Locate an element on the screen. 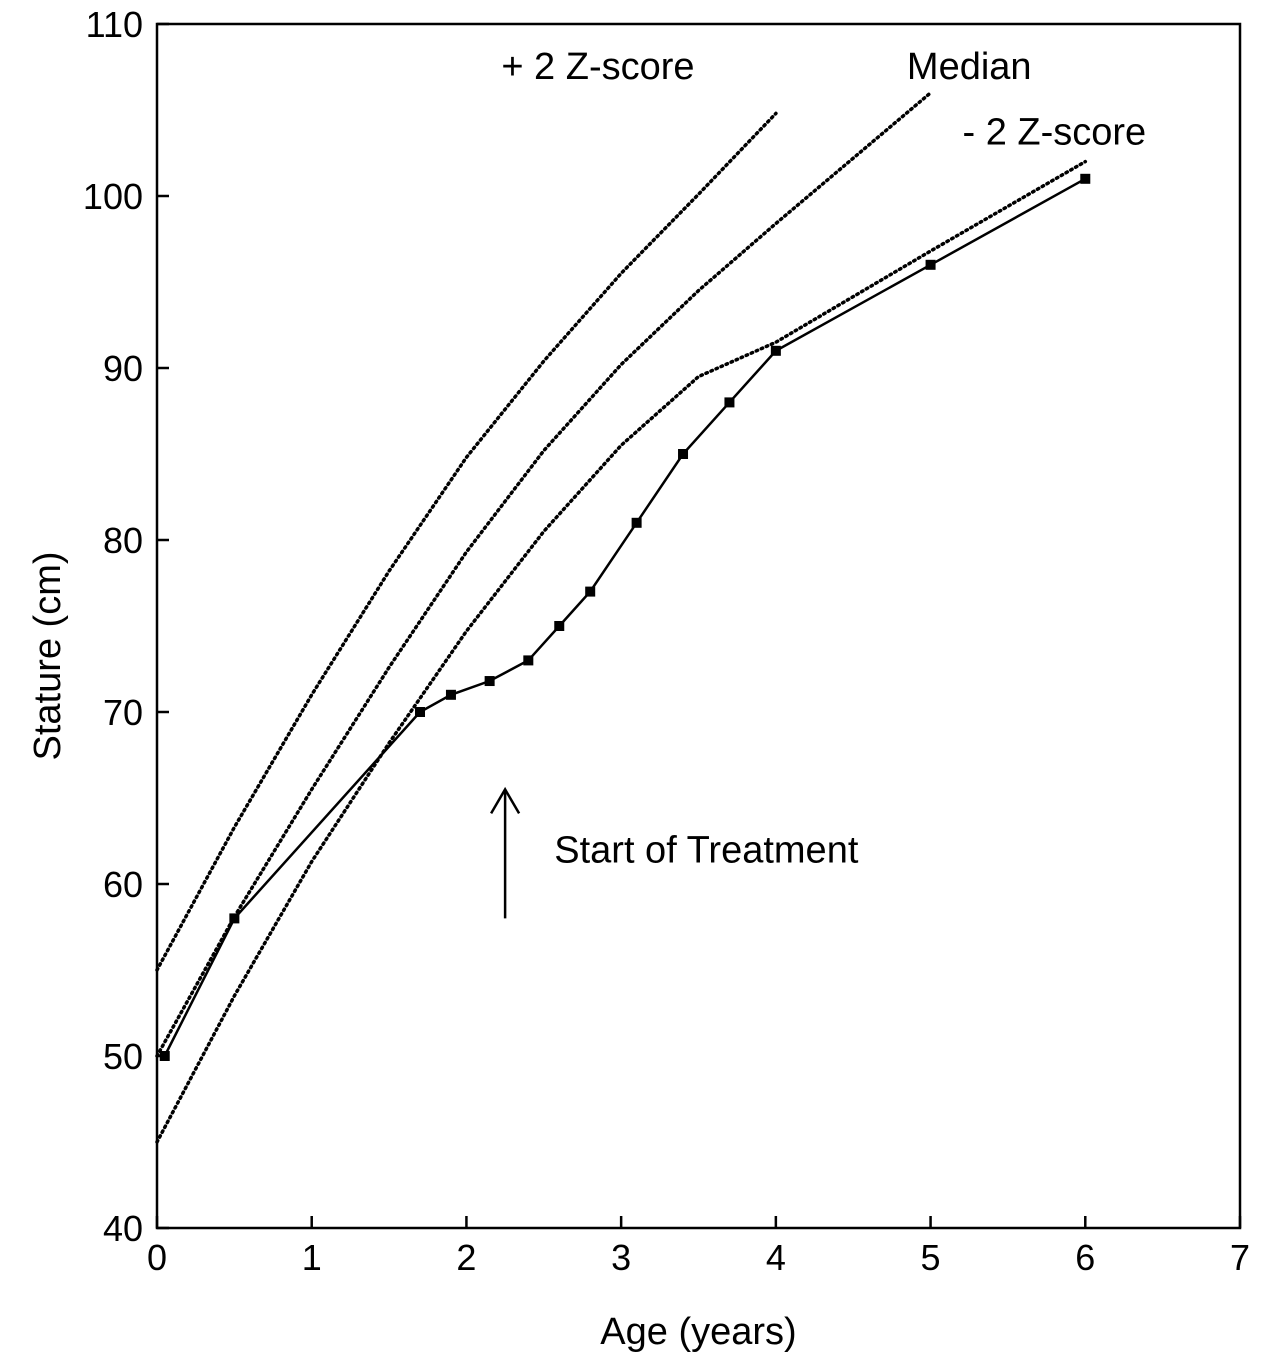 Image resolution: width=1270 pixels, height=1356 pixels. x-tick-label: 7 is located at coordinates (1240, 1257).